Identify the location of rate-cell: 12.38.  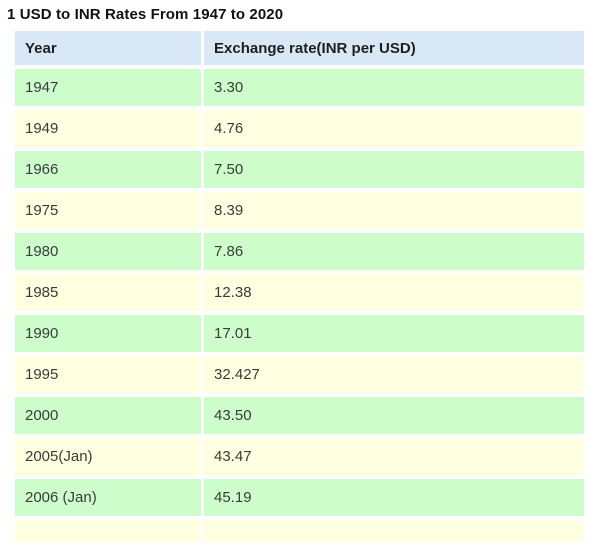
(394, 292).